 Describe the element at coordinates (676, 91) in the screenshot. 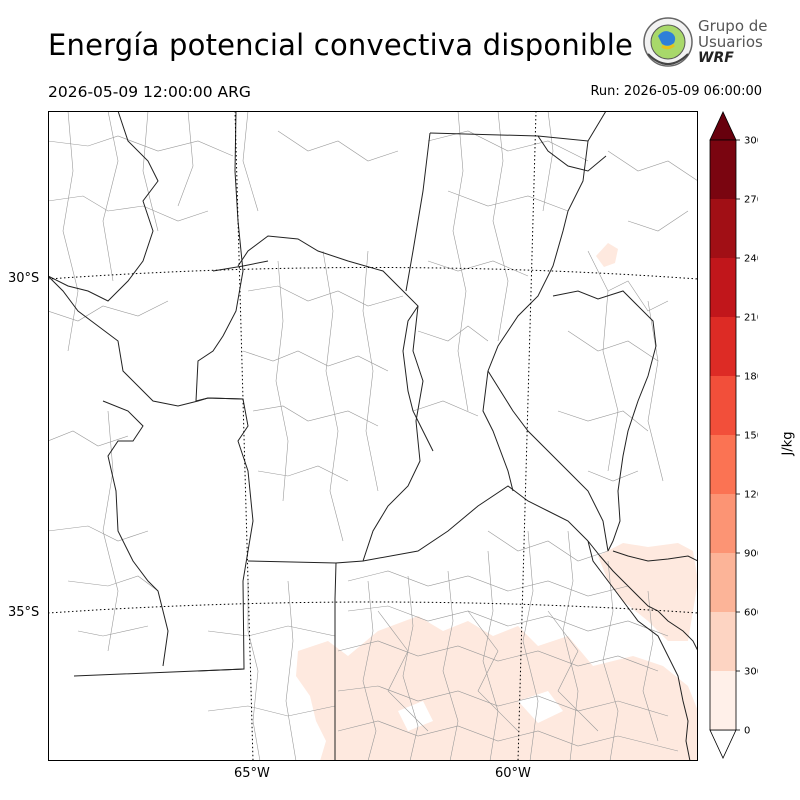

I see `run-time: Run: 2026-05-09 06:00:00` at that location.